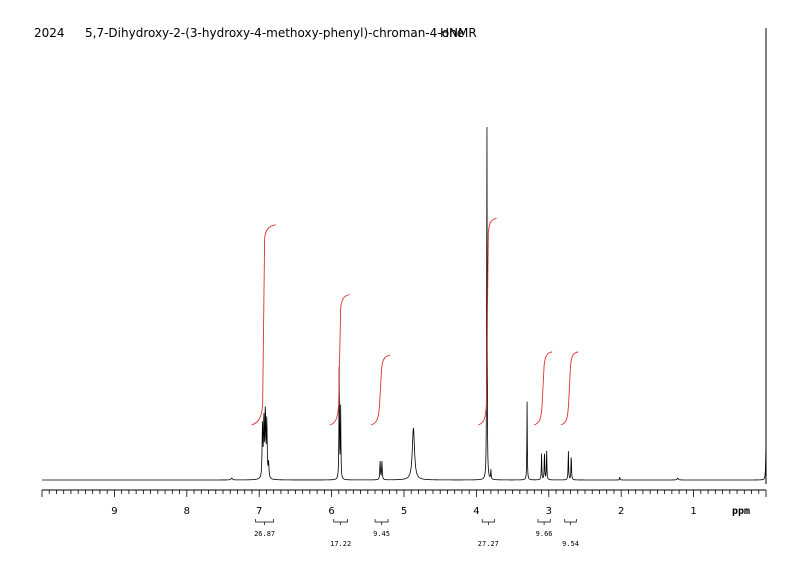 The width and height of the screenshot is (800, 565). I want to click on x-tick-label: 4, so click(476, 511).